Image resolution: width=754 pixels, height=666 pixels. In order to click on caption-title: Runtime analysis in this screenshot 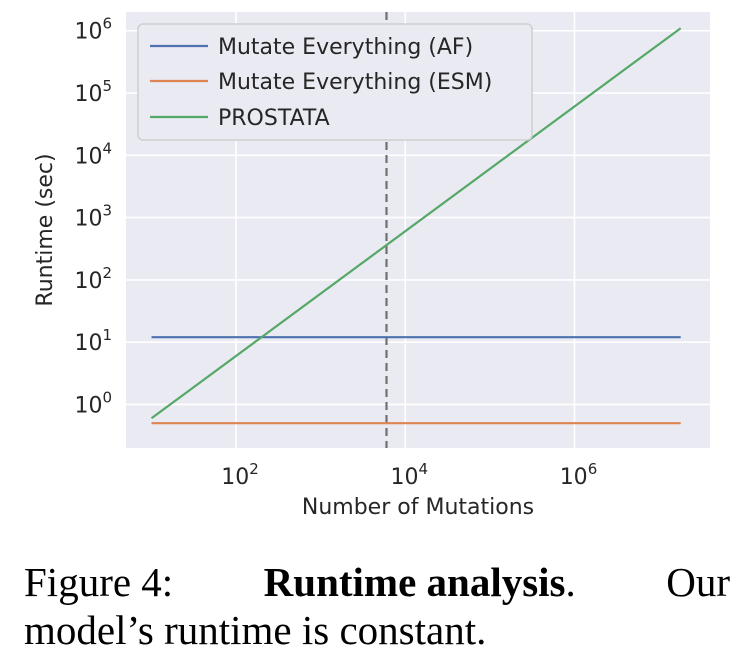, I will do `click(414, 582)`.